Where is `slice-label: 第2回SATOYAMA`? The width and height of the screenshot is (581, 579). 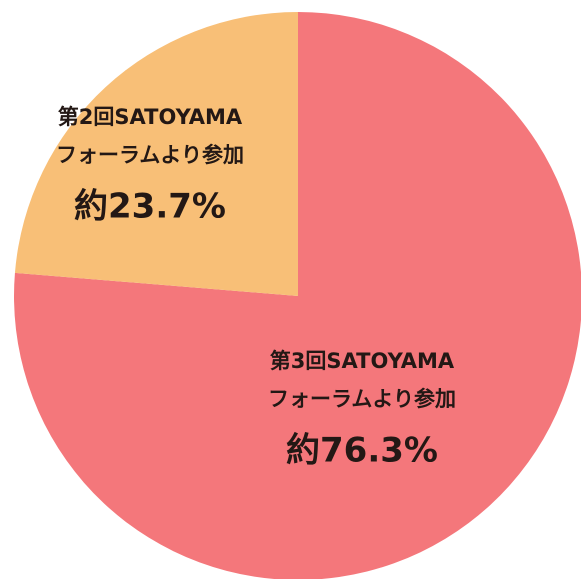
slice-label: 第2回SATOYAMA is located at coordinates (150, 117).